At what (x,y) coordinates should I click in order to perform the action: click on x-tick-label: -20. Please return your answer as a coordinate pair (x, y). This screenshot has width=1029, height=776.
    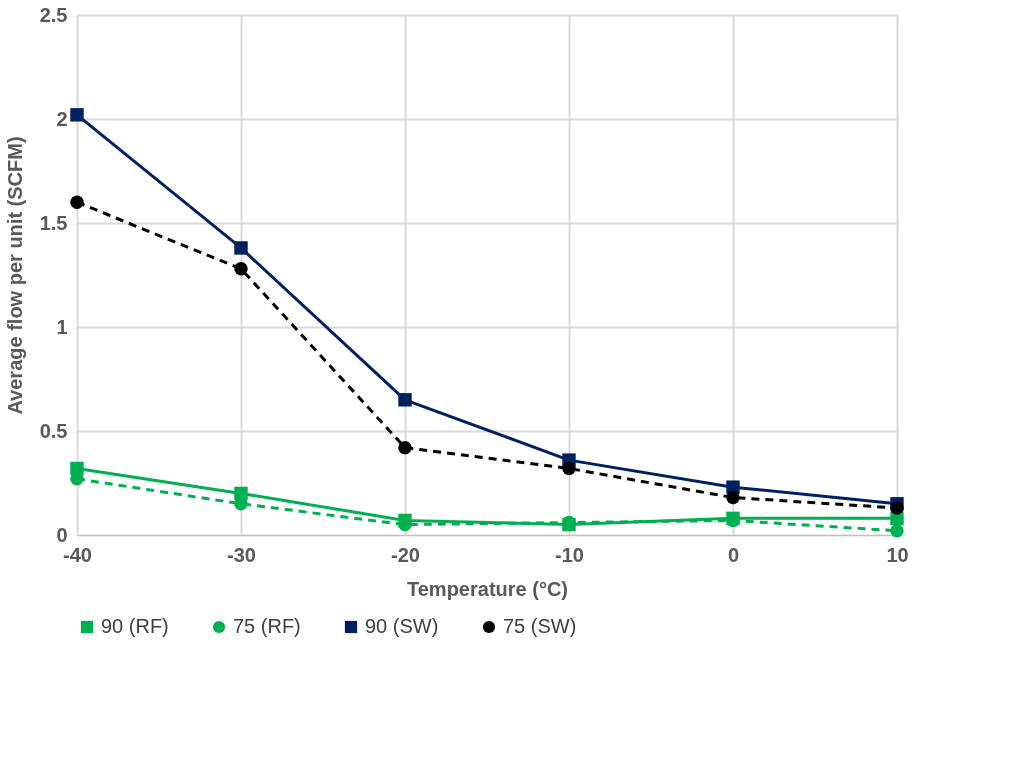
    Looking at the image, I should click on (405, 554).